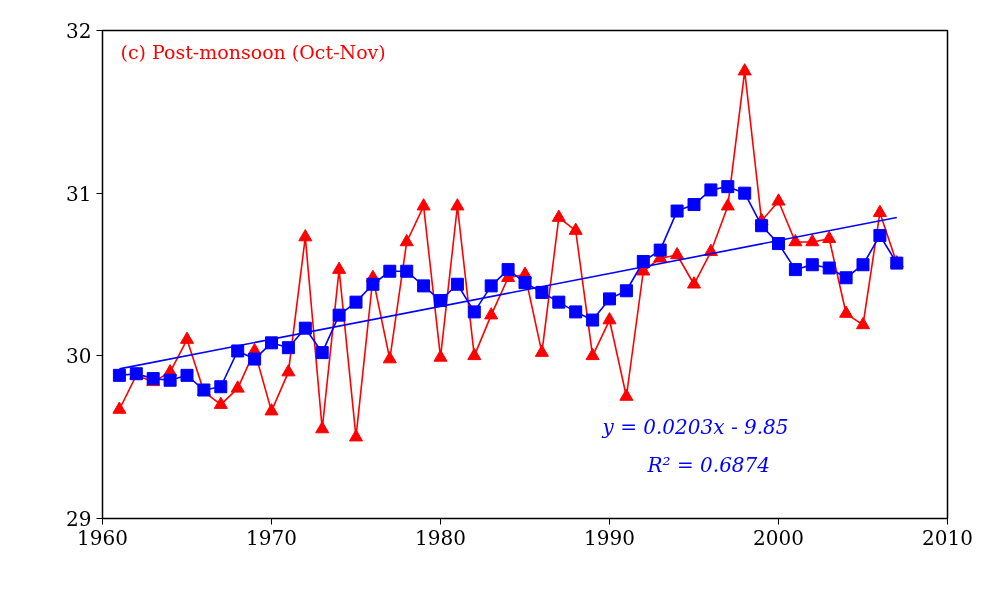 The height and width of the screenshot is (592, 1007). What do you see at coordinates (271, 537) in the screenshot?
I see `x-tick-label: 1970` at bounding box center [271, 537].